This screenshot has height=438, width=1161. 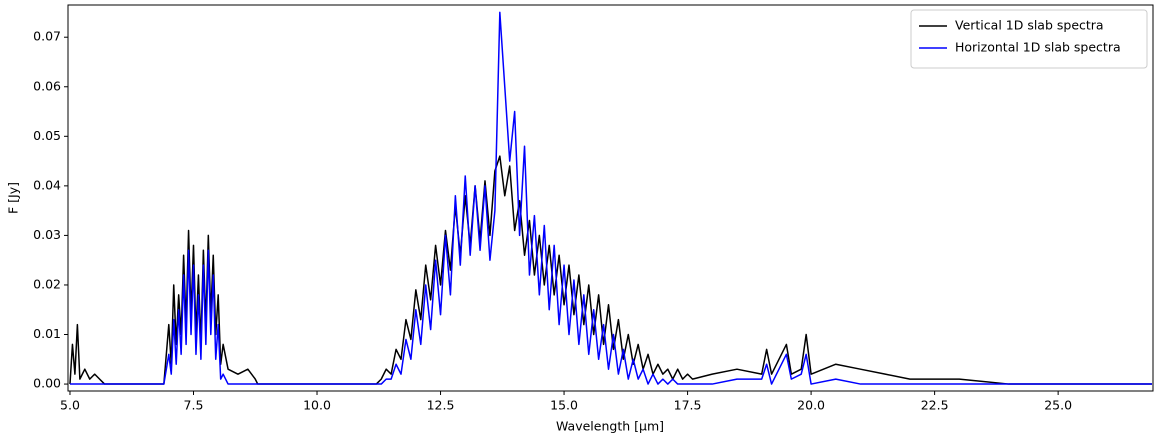 I want to click on x-tick-label: 5.0, so click(x=70, y=405).